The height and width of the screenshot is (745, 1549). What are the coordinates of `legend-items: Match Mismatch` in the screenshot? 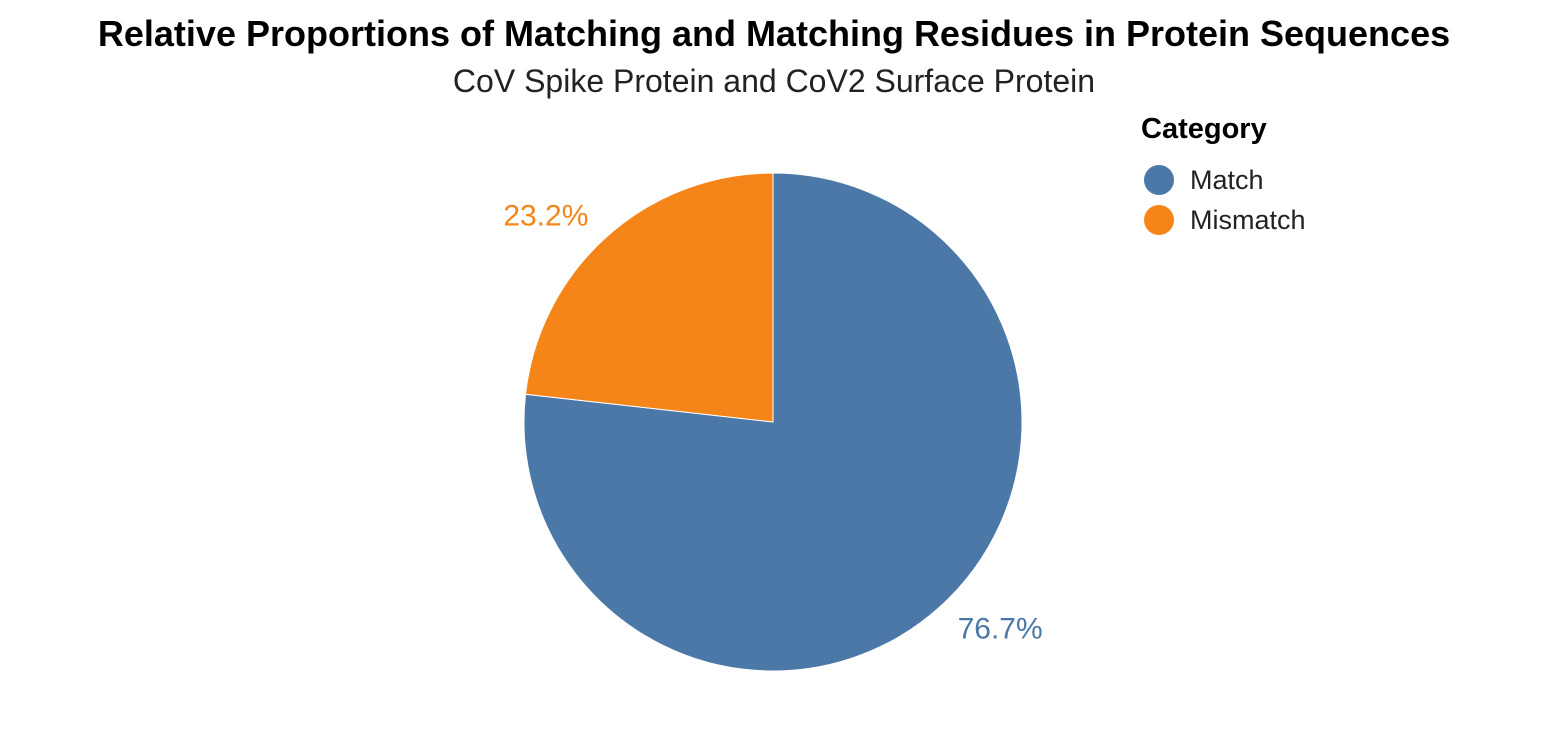 It's located at (1225, 200).